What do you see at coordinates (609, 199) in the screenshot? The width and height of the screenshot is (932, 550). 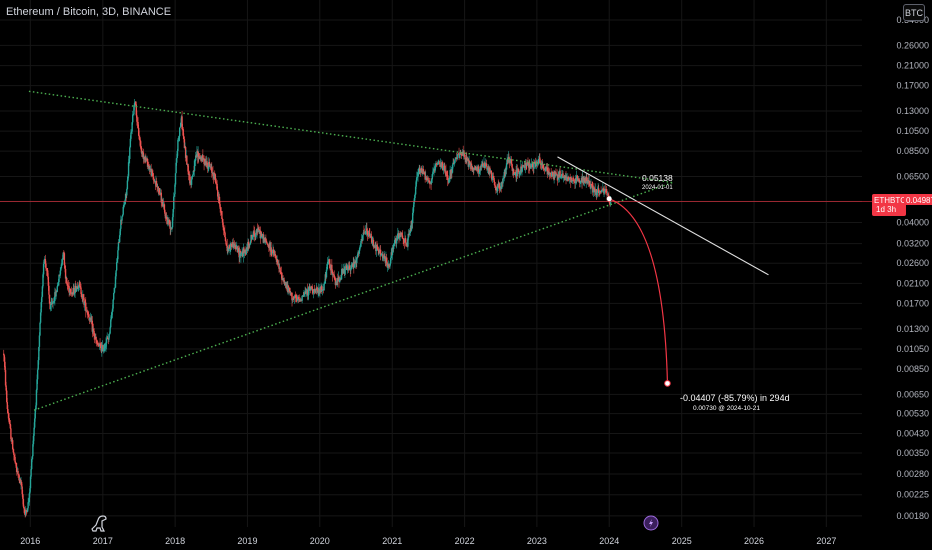 I see `projection-start-marker` at bounding box center [609, 199].